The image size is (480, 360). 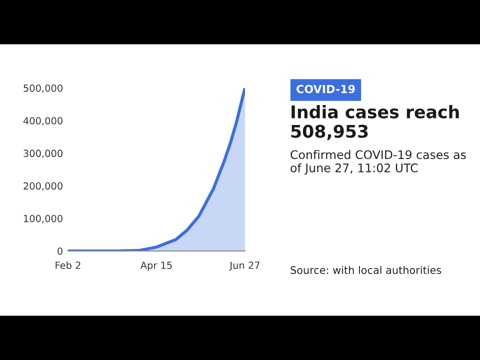 I want to click on y-tick-label: 500,000, so click(x=43, y=88).